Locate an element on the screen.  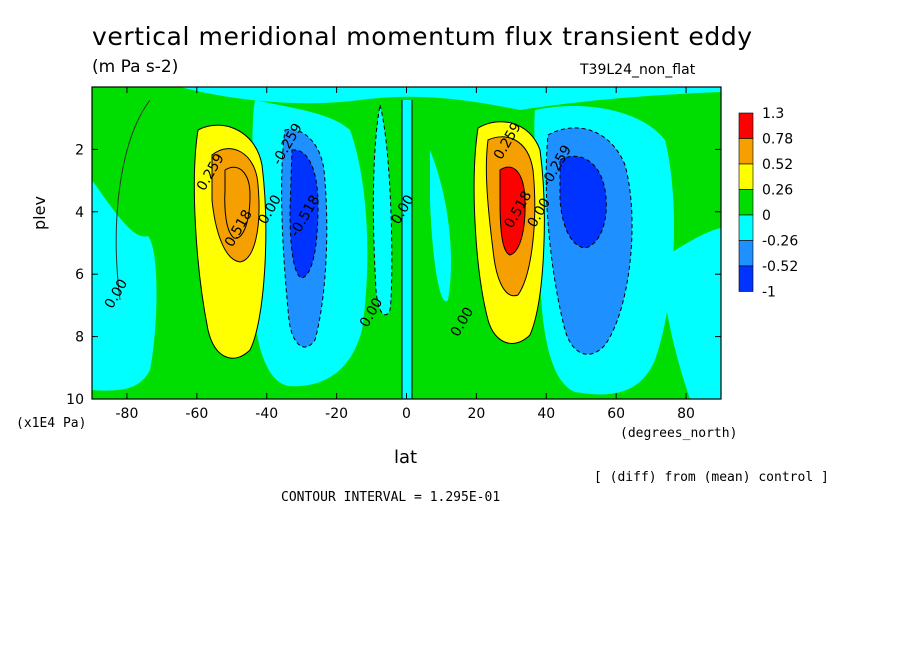
x-tick-label: 60 is located at coordinates (616, 414).